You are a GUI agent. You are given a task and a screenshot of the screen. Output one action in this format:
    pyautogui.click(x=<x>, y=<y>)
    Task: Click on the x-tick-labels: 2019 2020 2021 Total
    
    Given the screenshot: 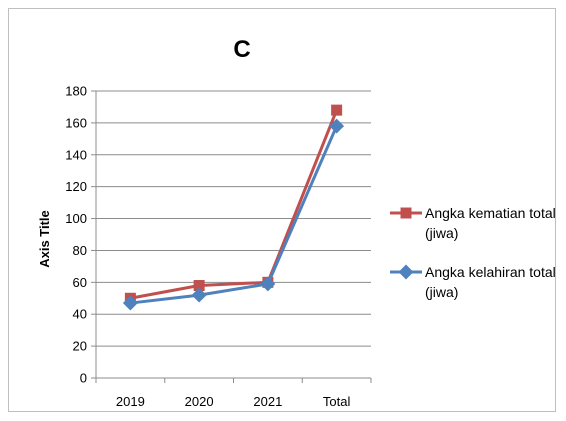 What is the action you would take?
    pyautogui.click(x=233, y=401)
    